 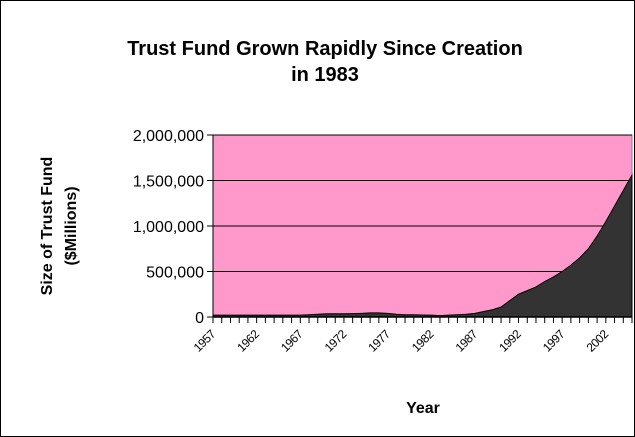 I want to click on y-axis-title-line-1: Size of Trust Fund, so click(x=47, y=226).